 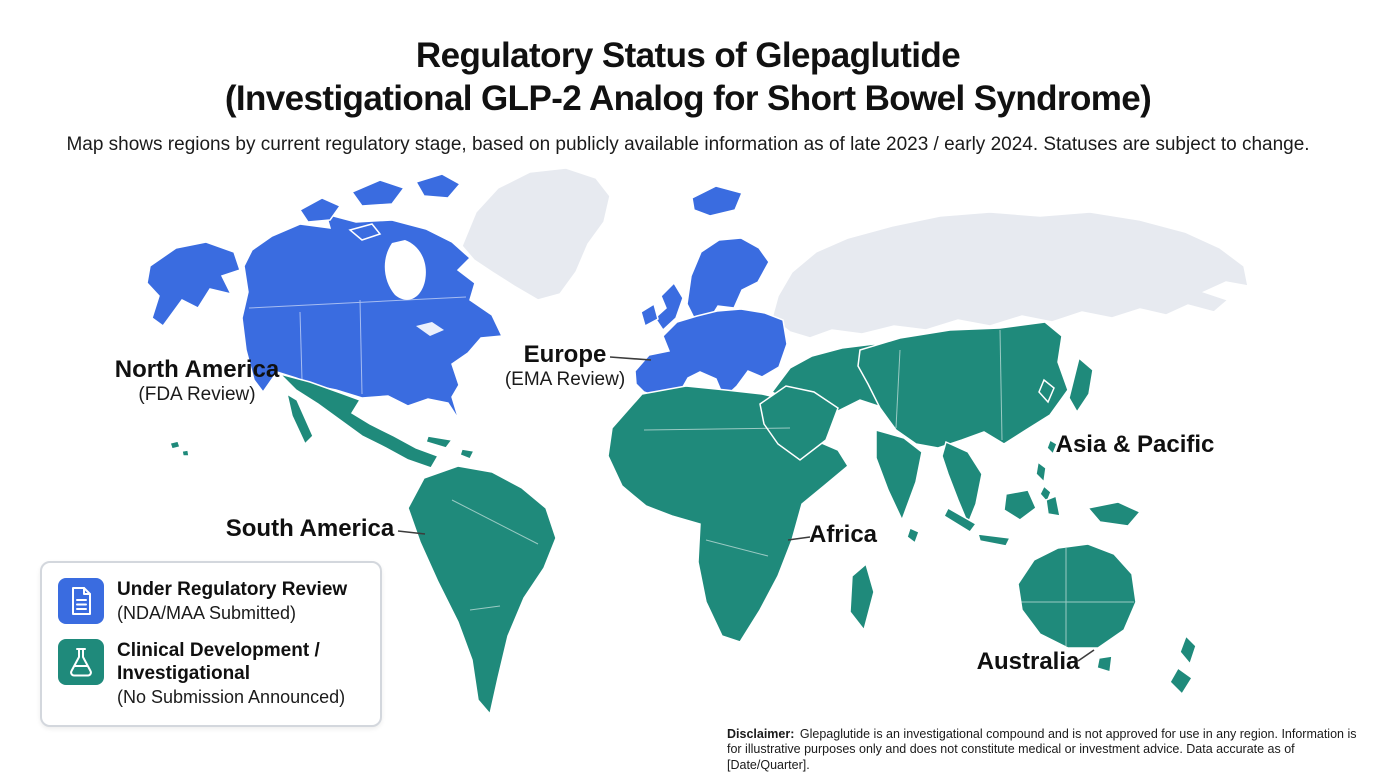 What do you see at coordinates (565, 379) in the screenshot?
I see `label-sub: (EMA Review)` at bounding box center [565, 379].